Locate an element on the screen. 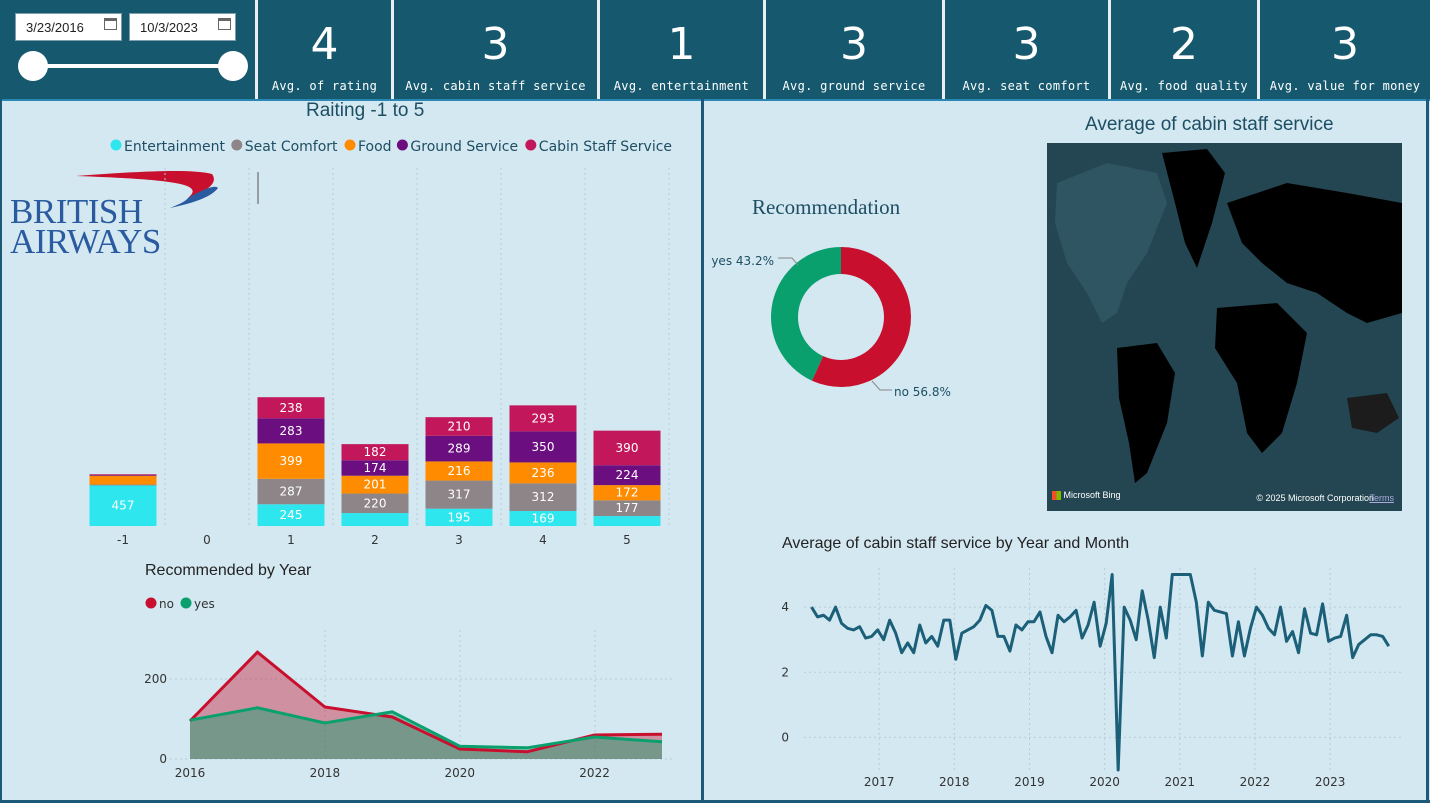 This screenshot has width=1430, height=803. bar-data-label: 195 is located at coordinates (459, 517).